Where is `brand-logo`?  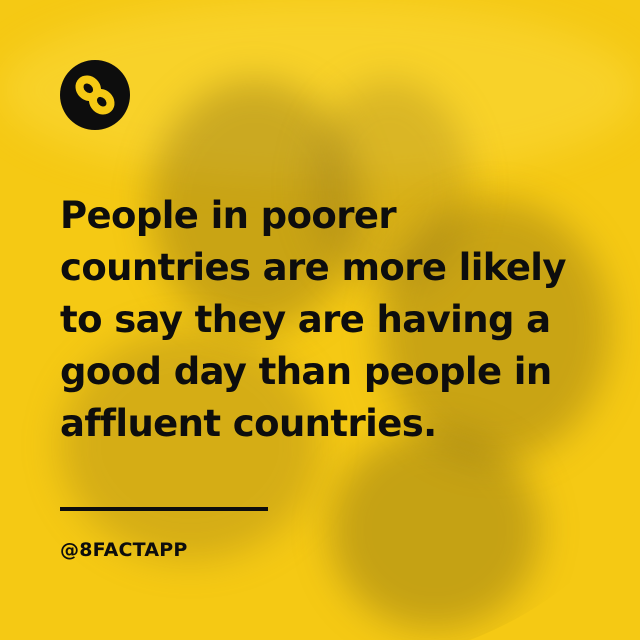
brand-logo is located at coordinates (95, 95).